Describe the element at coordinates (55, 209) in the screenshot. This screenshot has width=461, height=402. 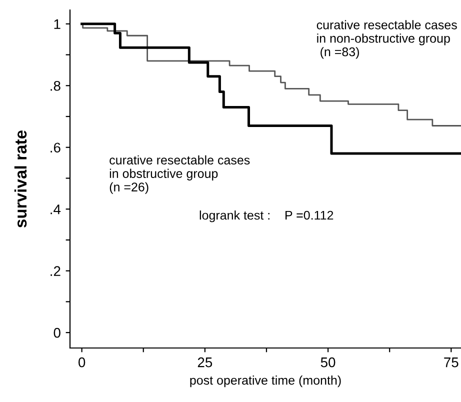
I see `y-tick-label: .4` at that location.